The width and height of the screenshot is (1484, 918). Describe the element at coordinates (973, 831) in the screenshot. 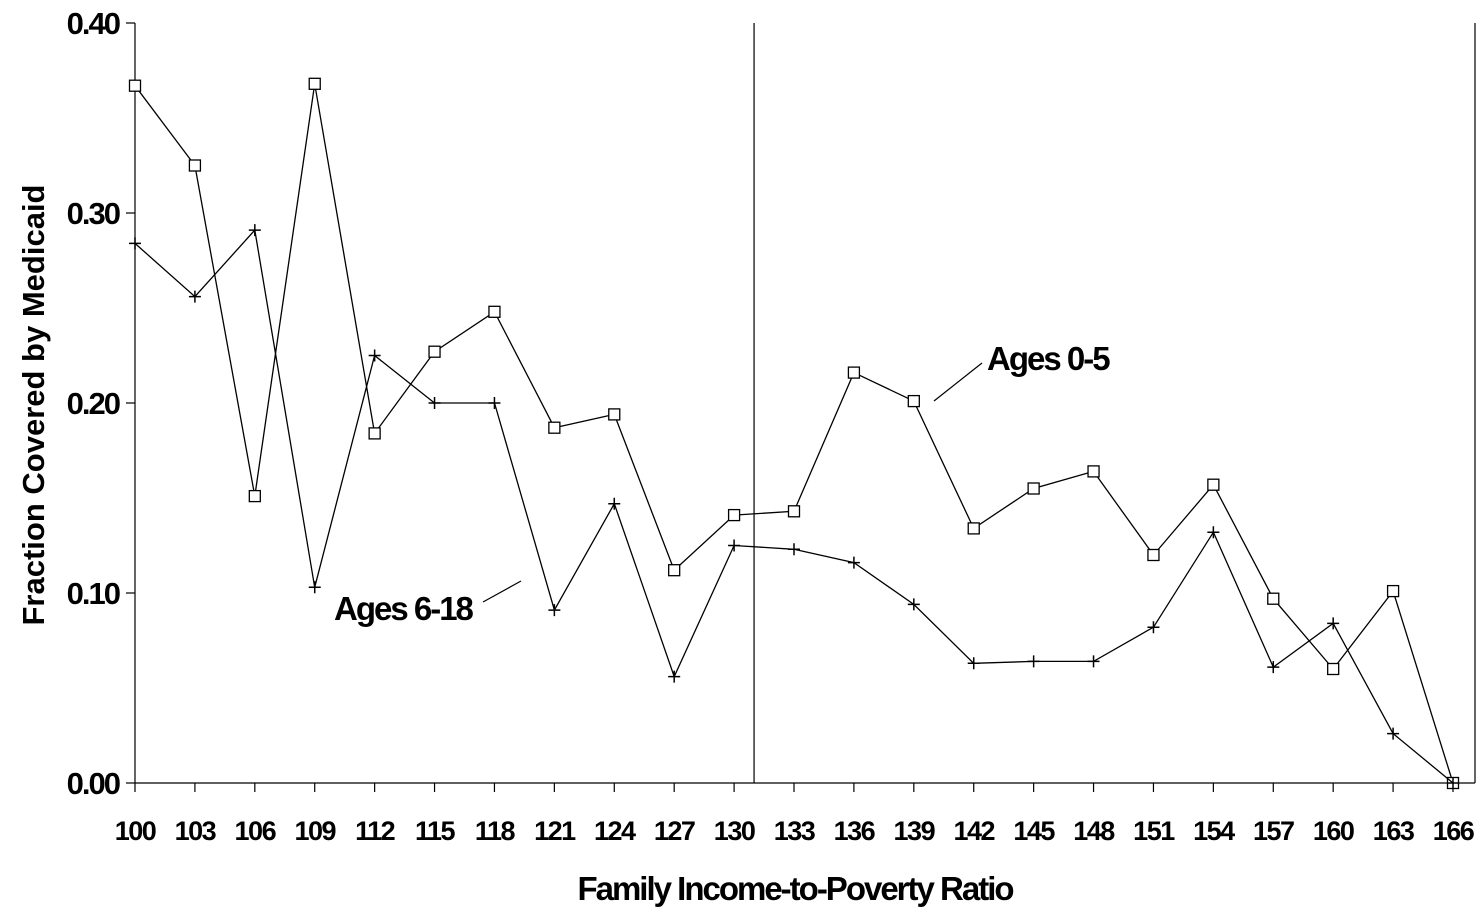

I see `x-tick-label: 142` at that location.